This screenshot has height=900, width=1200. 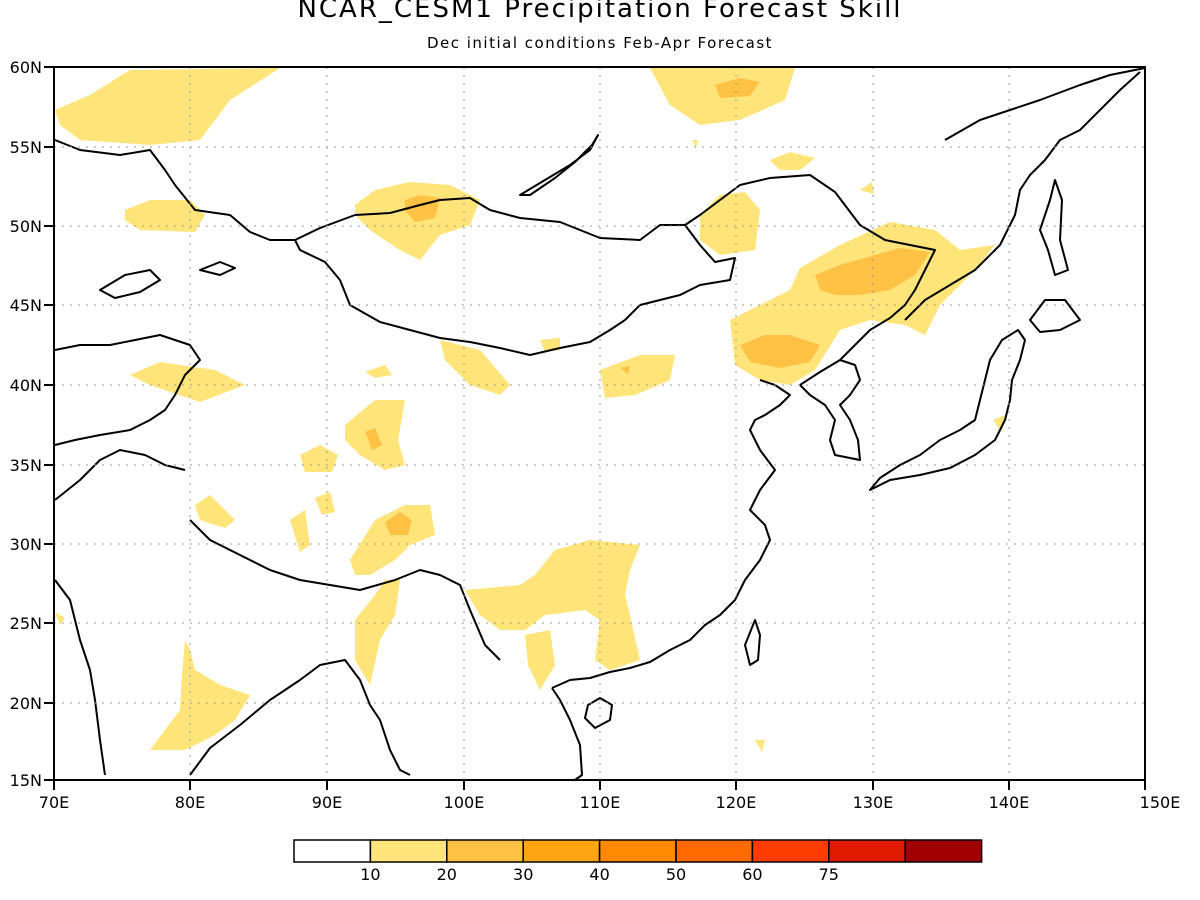 I want to click on border-russia-kazakhstan, so click(x=174, y=190).